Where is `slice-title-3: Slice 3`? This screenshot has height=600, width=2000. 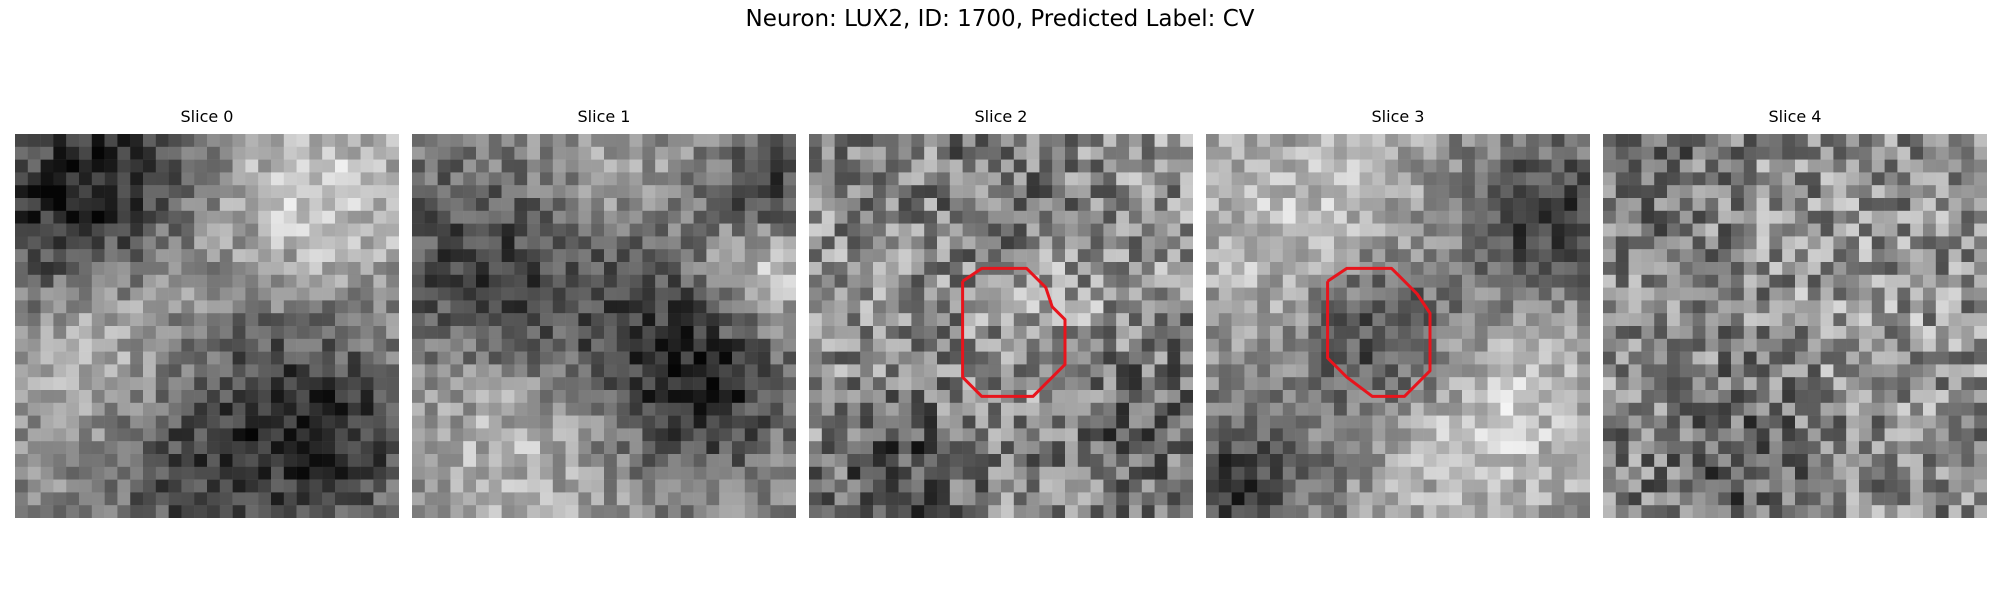
slice-title-3: Slice 3 is located at coordinates (1398, 116).